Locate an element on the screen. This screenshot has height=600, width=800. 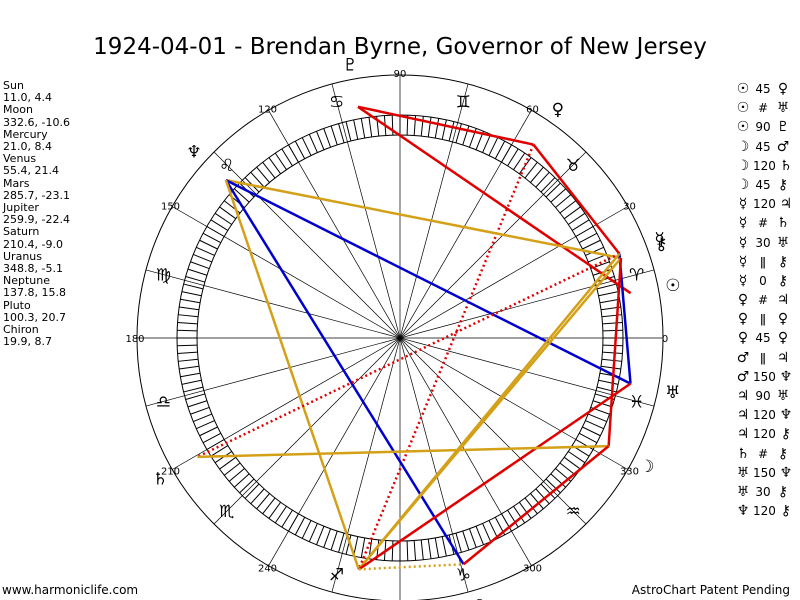
planet-coords-sun: 11.0, 4.4 is located at coordinates (27, 98).